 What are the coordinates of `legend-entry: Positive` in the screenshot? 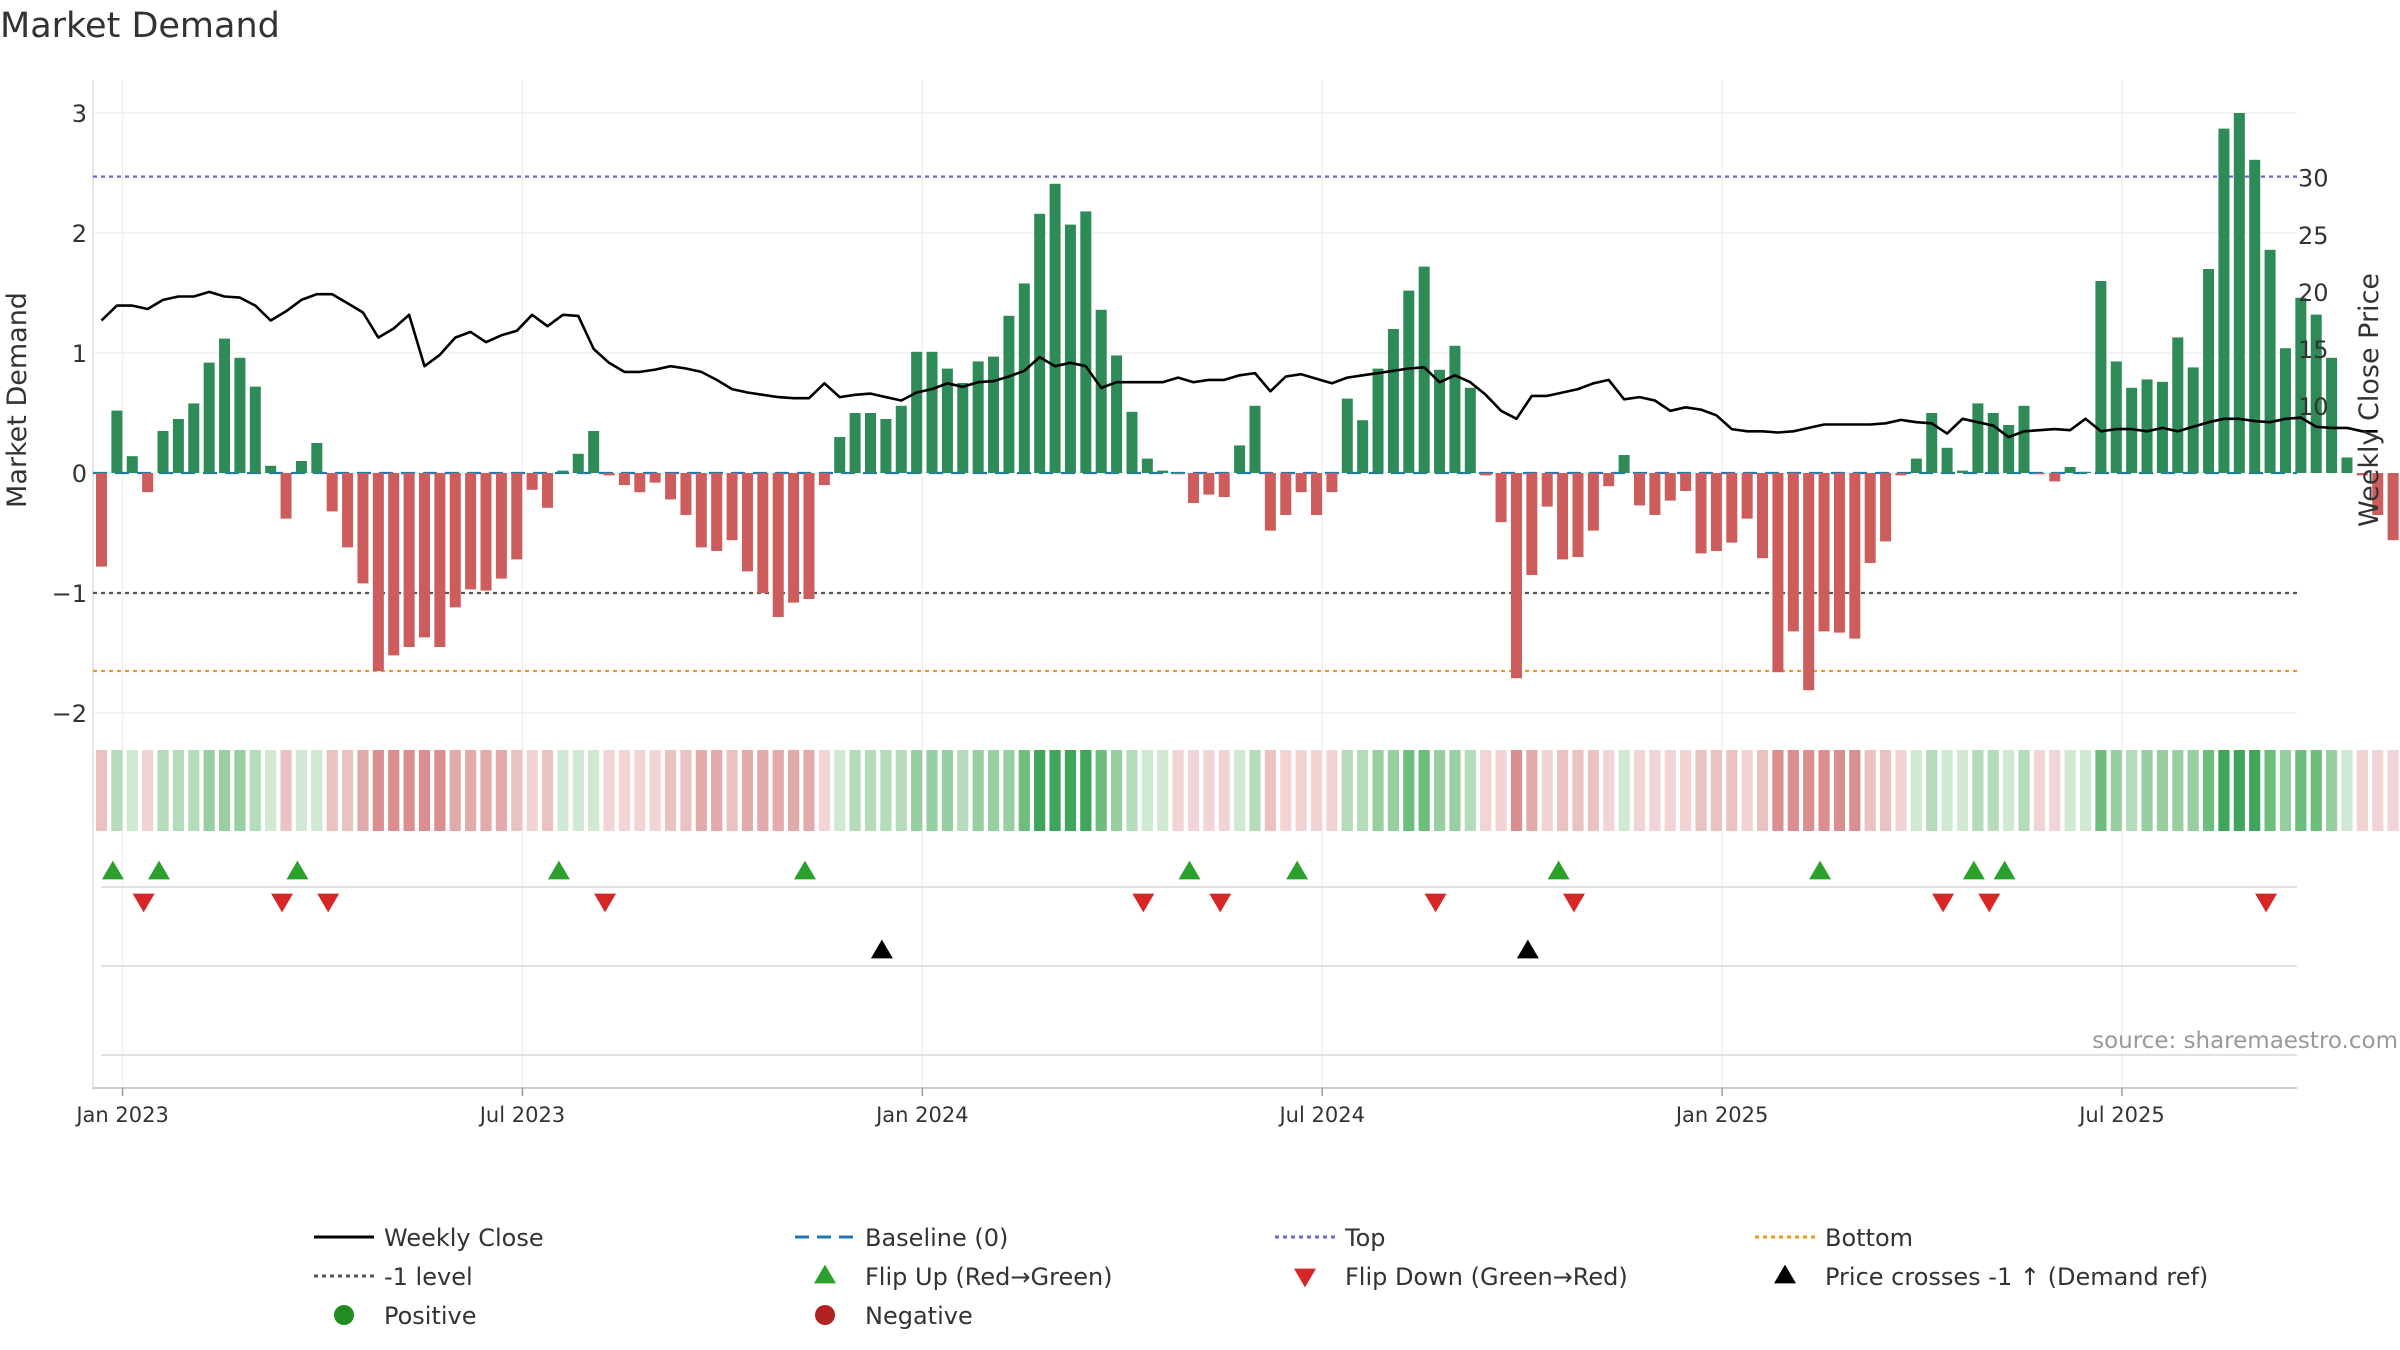 It's located at (405, 1316).